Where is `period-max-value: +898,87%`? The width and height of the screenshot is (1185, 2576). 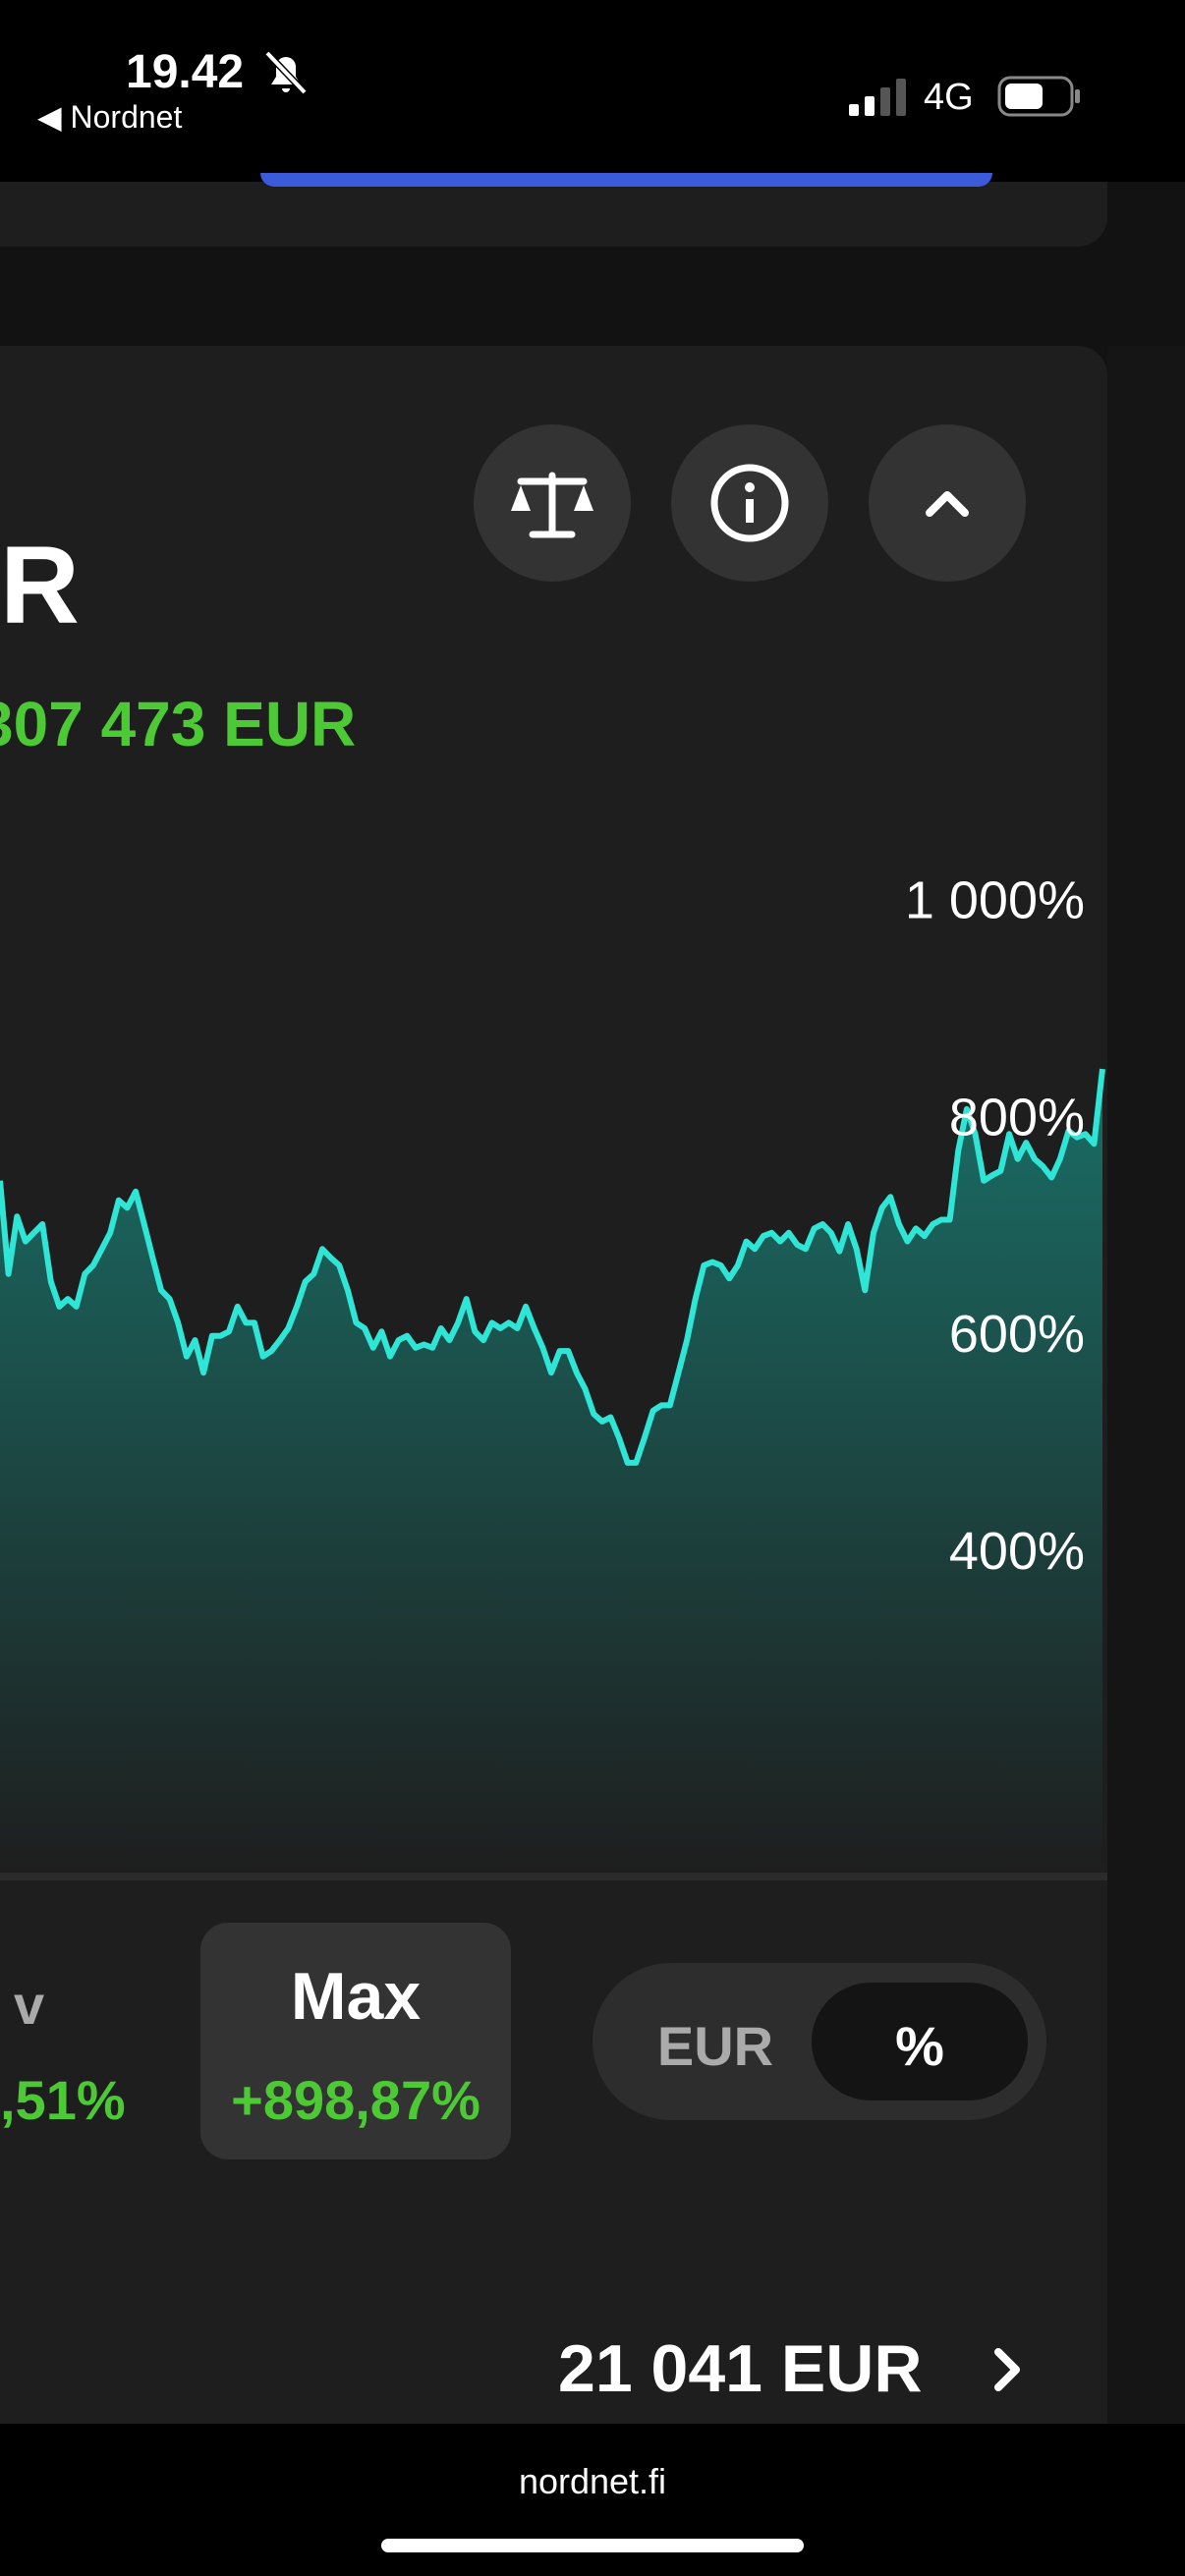 period-max-value: +898,87% is located at coordinates (355, 2100).